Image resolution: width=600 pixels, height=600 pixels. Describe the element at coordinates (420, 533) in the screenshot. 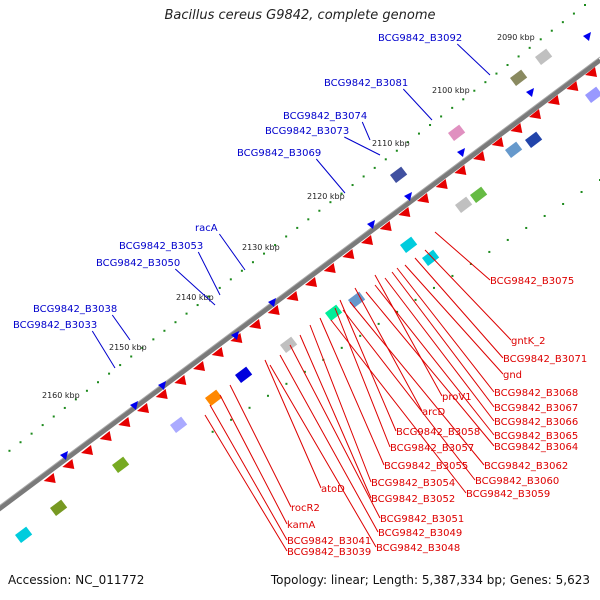

I see `lower-feature-label: BCG9842_B3049` at that location.